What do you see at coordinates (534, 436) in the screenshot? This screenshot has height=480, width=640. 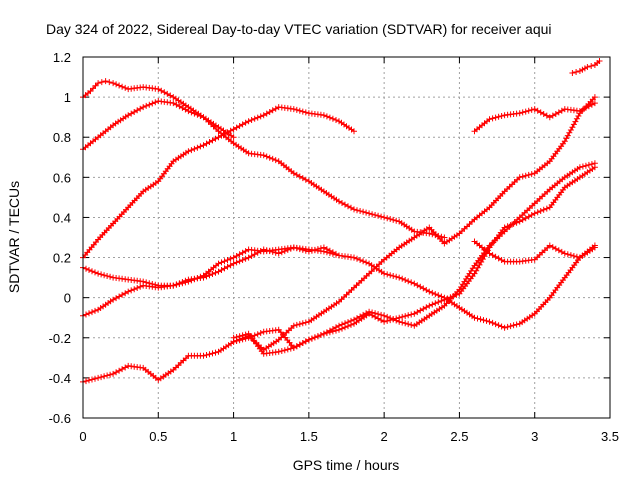 I see `x-tick-label: 3` at bounding box center [534, 436].